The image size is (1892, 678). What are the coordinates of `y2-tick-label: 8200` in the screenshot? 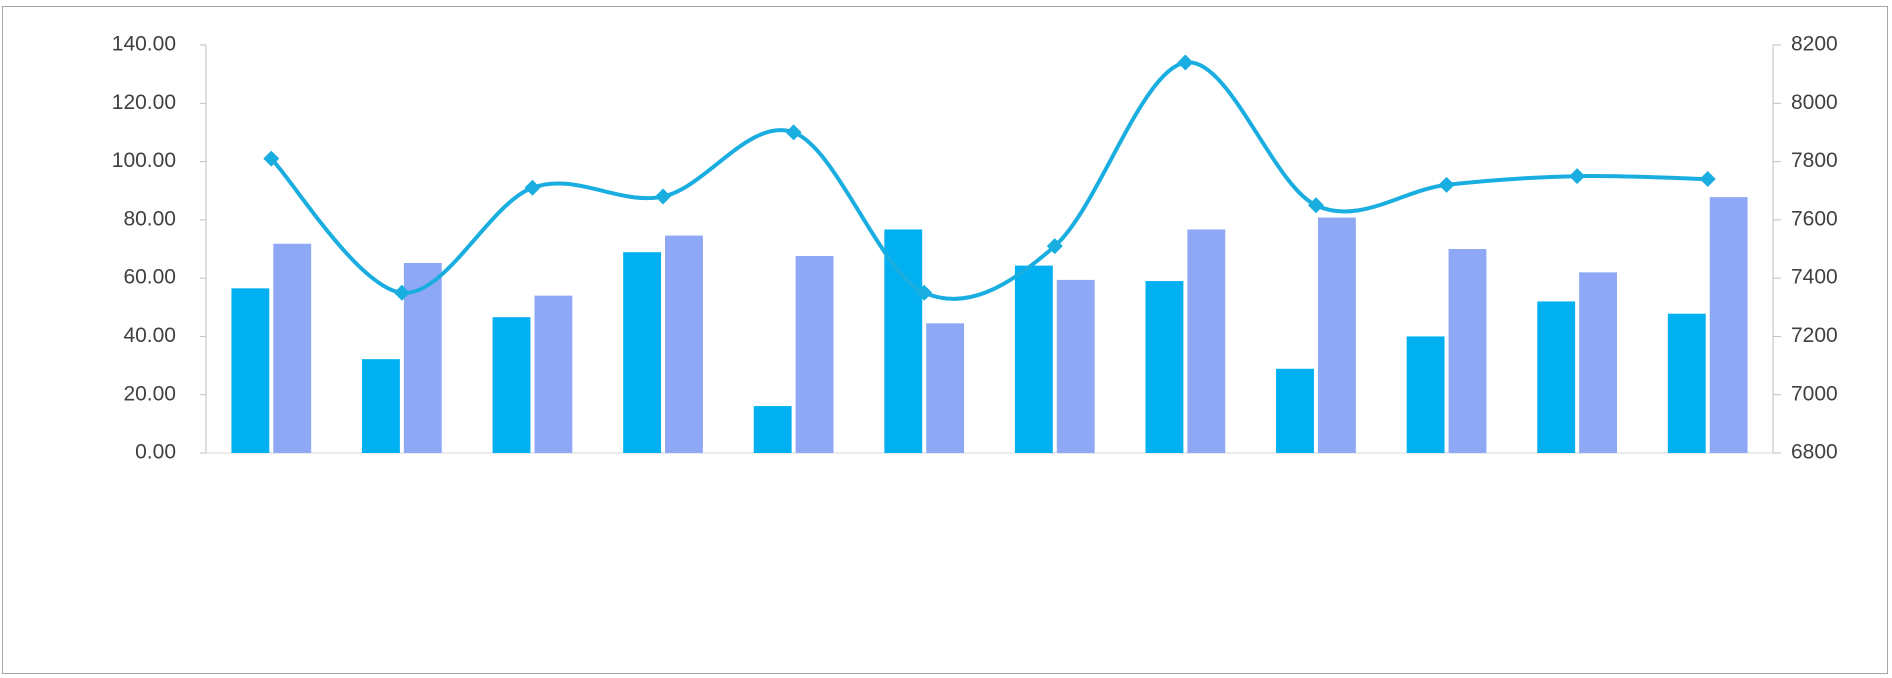 It's located at (1814, 44).